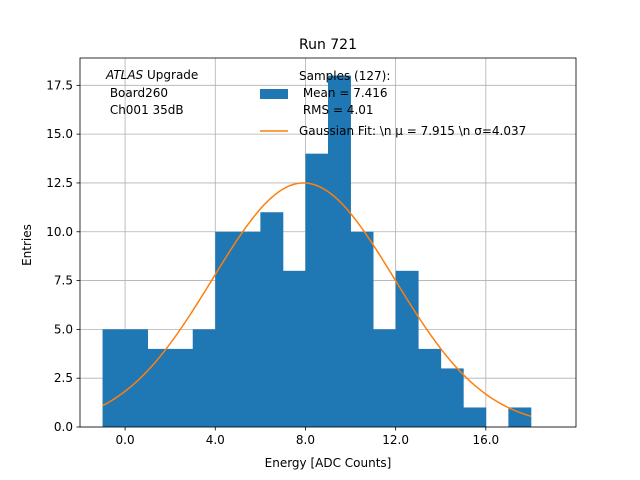  What do you see at coordinates (63, 329) in the screenshot?
I see `y-tick-label: 5.0` at bounding box center [63, 329].